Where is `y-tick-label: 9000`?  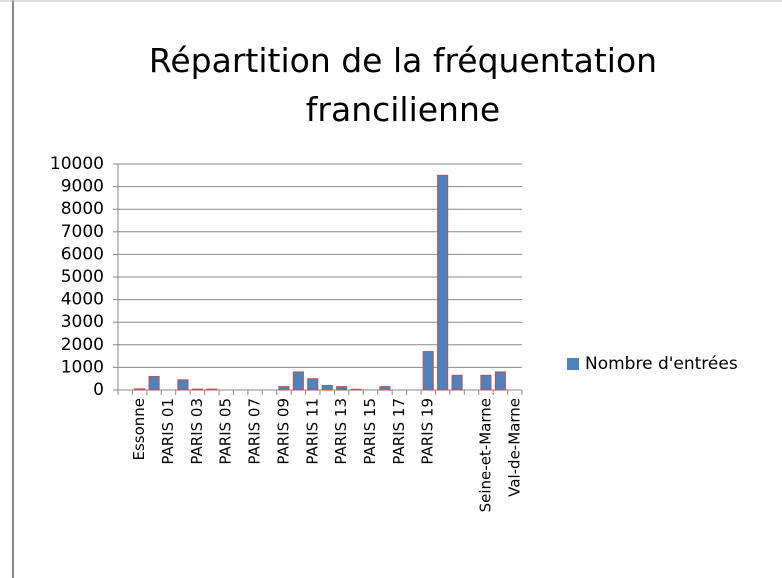 y-tick-label: 9000 is located at coordinates (82, 187).